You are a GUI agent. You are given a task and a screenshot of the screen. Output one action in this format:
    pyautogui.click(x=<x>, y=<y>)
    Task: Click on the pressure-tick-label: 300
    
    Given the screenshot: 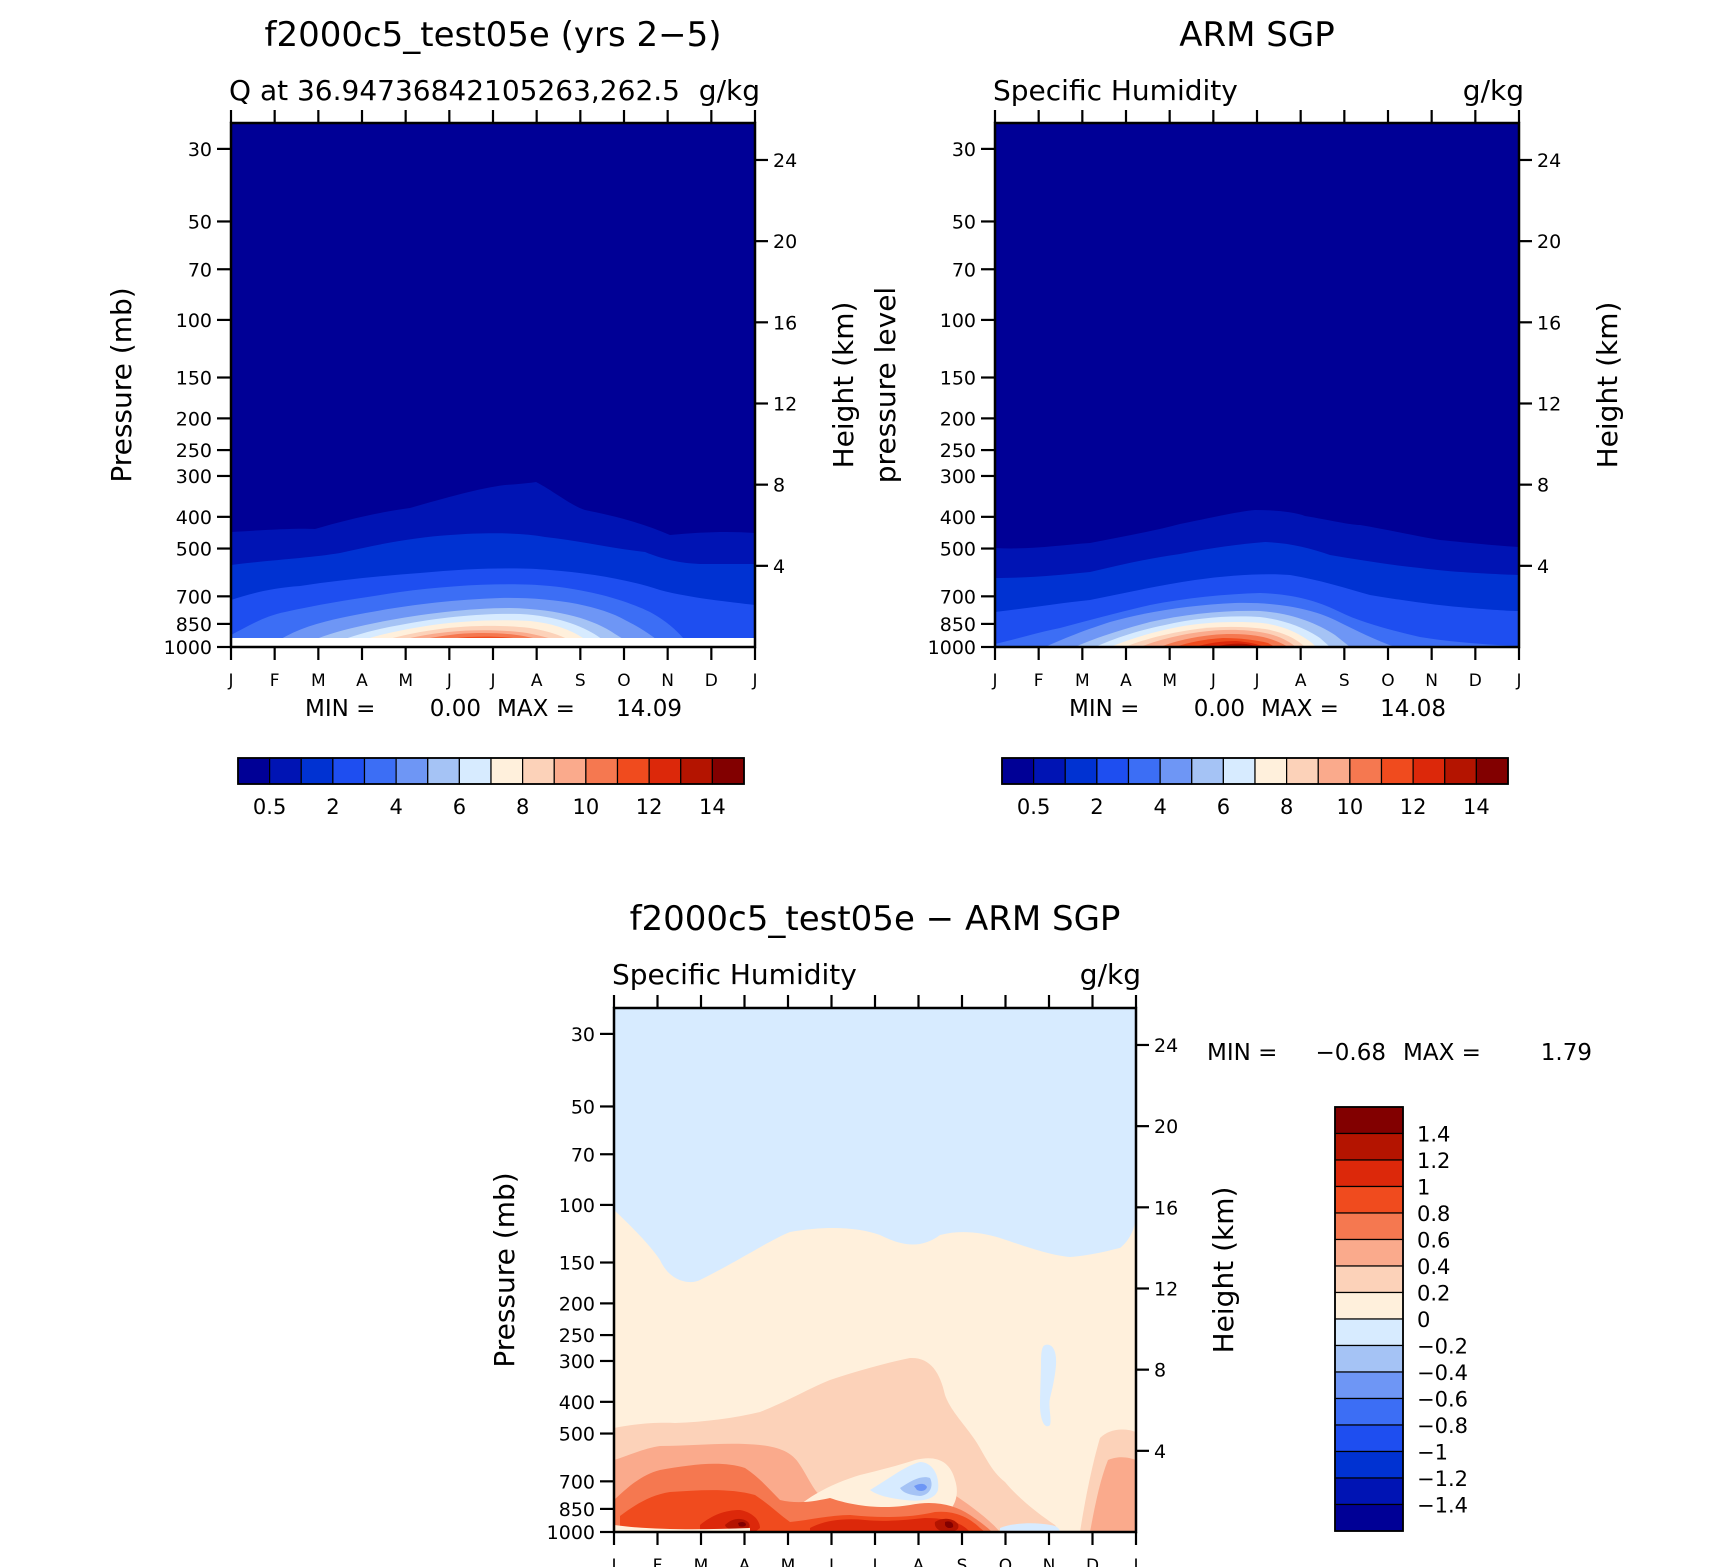 What is the action you would take?
    pyautogui.click(x=958, y=477)
    